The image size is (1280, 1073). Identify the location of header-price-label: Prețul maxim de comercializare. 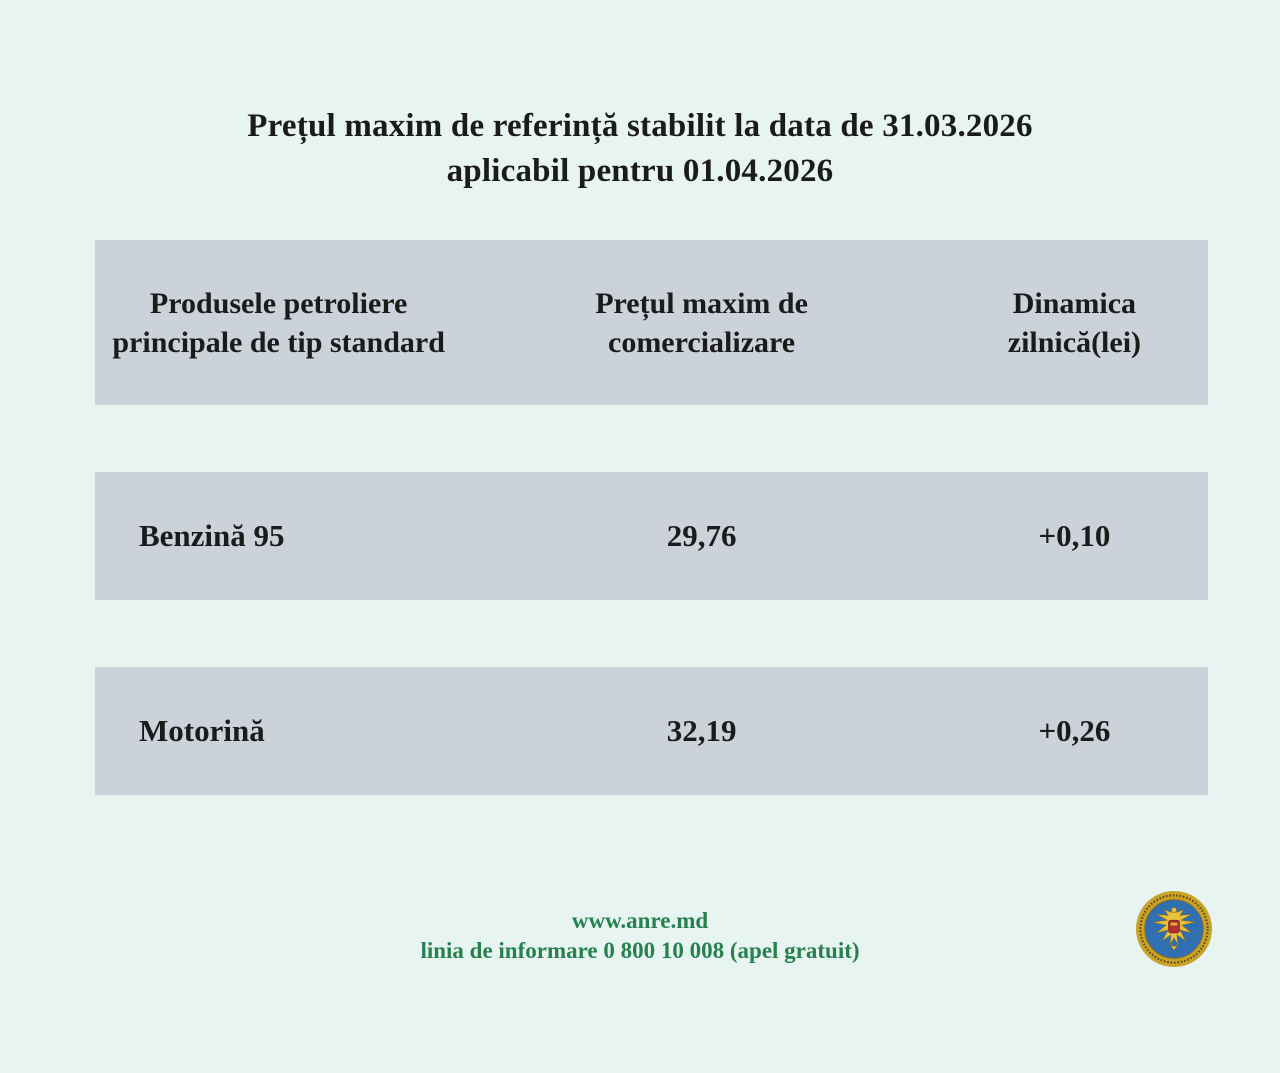
(701, 322).